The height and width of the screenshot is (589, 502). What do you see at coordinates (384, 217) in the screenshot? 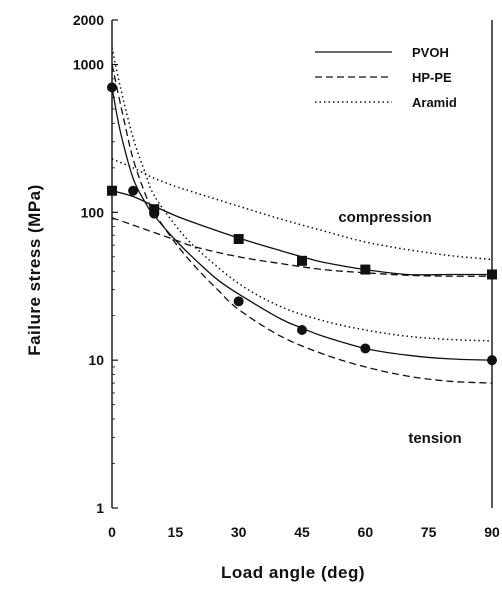
I see `annotation-compression: compression` at bounding box center [384, 217].